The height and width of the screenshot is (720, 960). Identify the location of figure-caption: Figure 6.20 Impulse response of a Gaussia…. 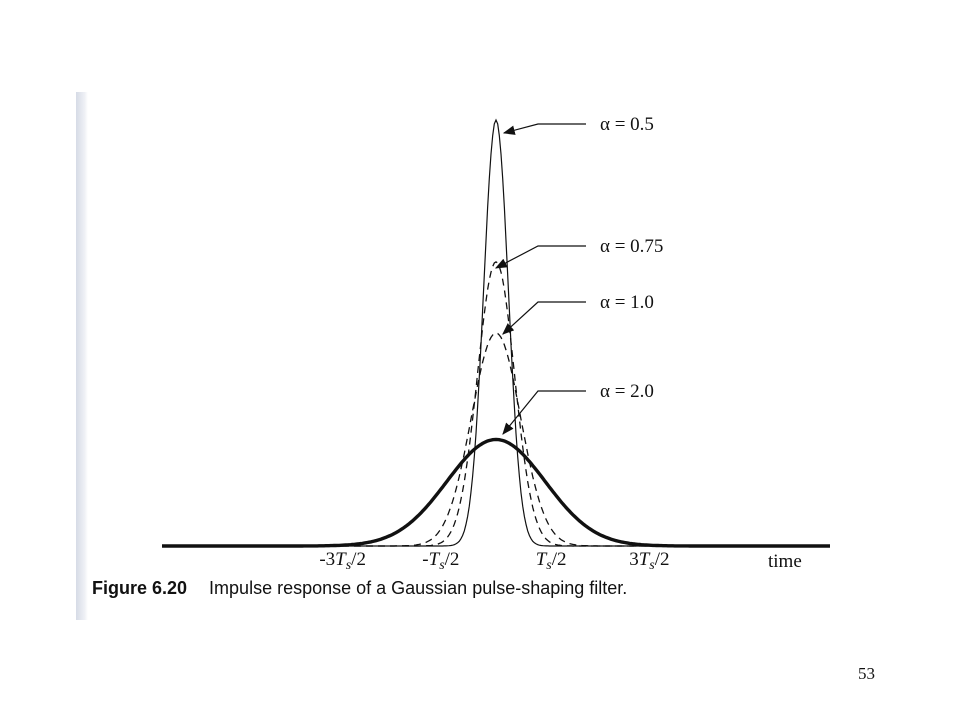
(359, 588).